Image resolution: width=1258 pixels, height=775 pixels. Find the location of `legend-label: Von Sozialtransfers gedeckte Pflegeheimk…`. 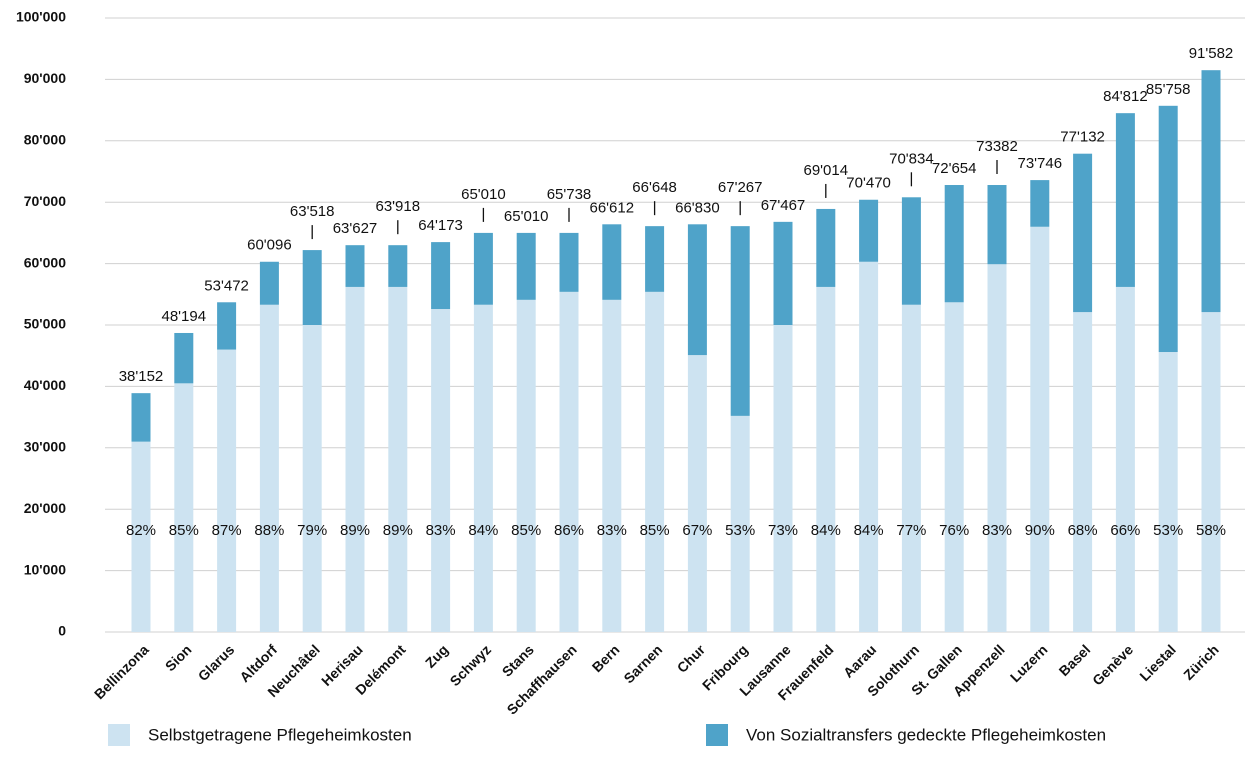

legend-label: Von Sozialtransfers gedeckte Pflegeheimk… is located at coordinates (926, 734).